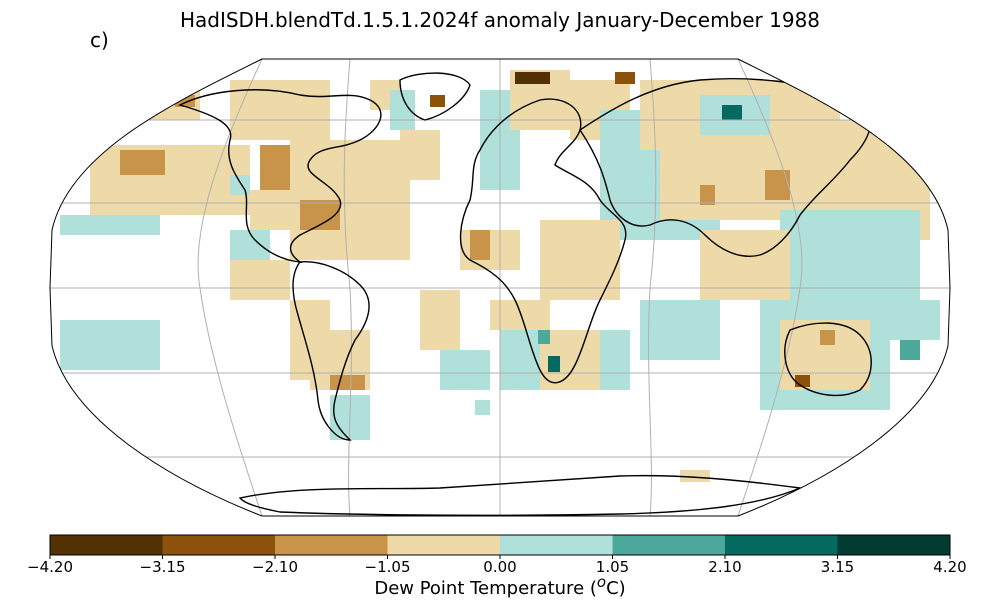 This screenshot has width=1000, height=600. Describe the element at coordinates (500, 586) in the screenshot. I see `colorbar-label: Dew Point Temperature (oC)` at that location.